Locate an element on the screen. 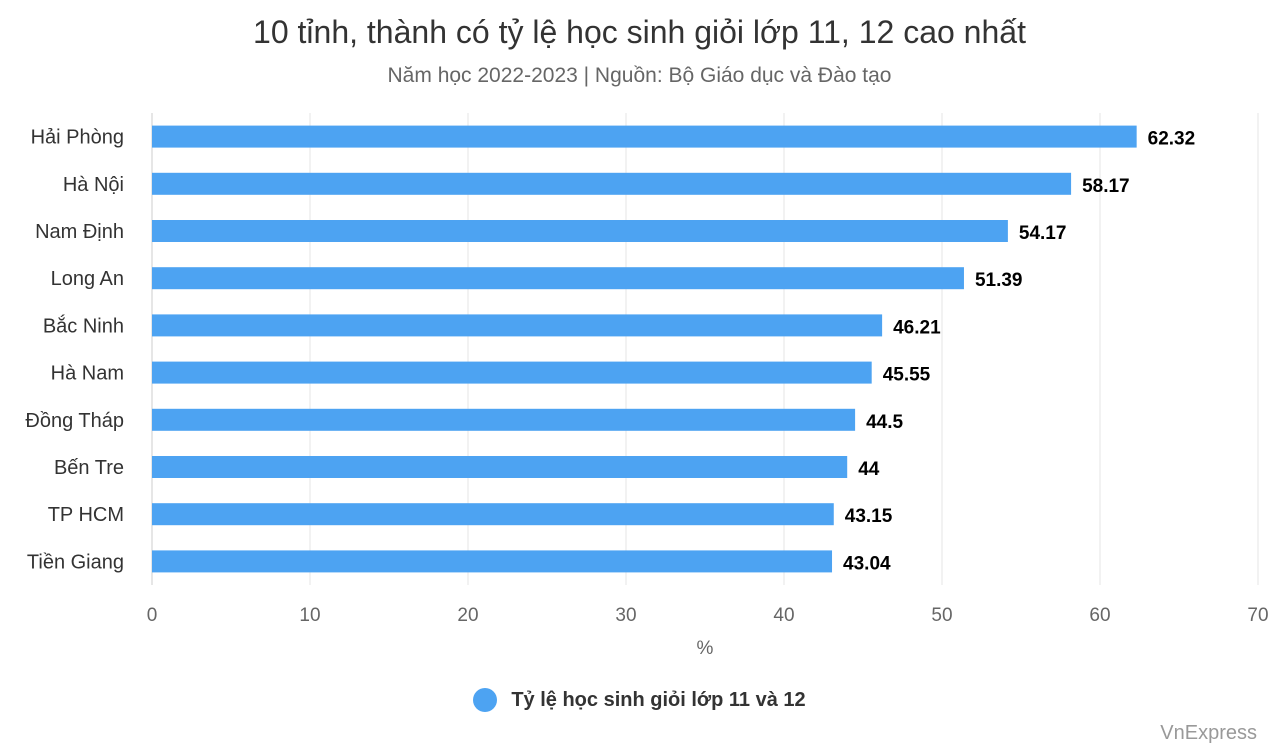 This screenshot has height=752, width=1279. legend-marker is located at coordinates (485, 700).